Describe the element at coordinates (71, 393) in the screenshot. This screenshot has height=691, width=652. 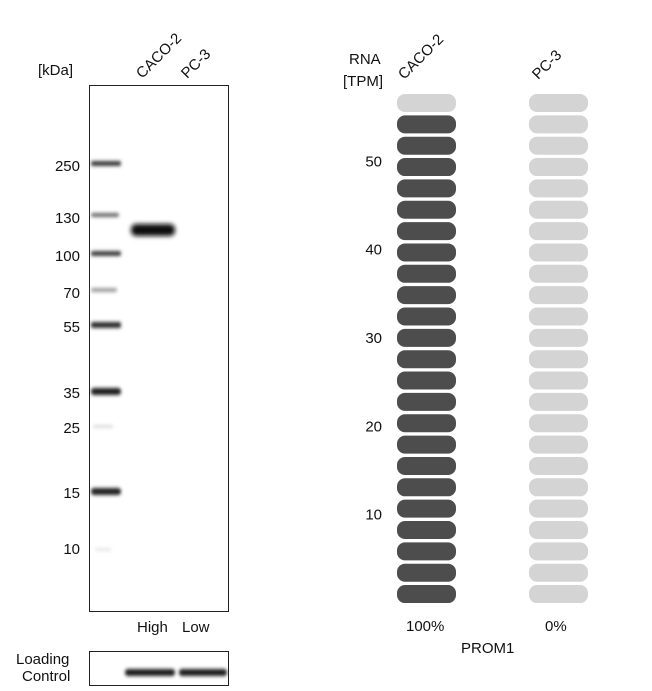
I see `mw-marker-35: 35` at that location.